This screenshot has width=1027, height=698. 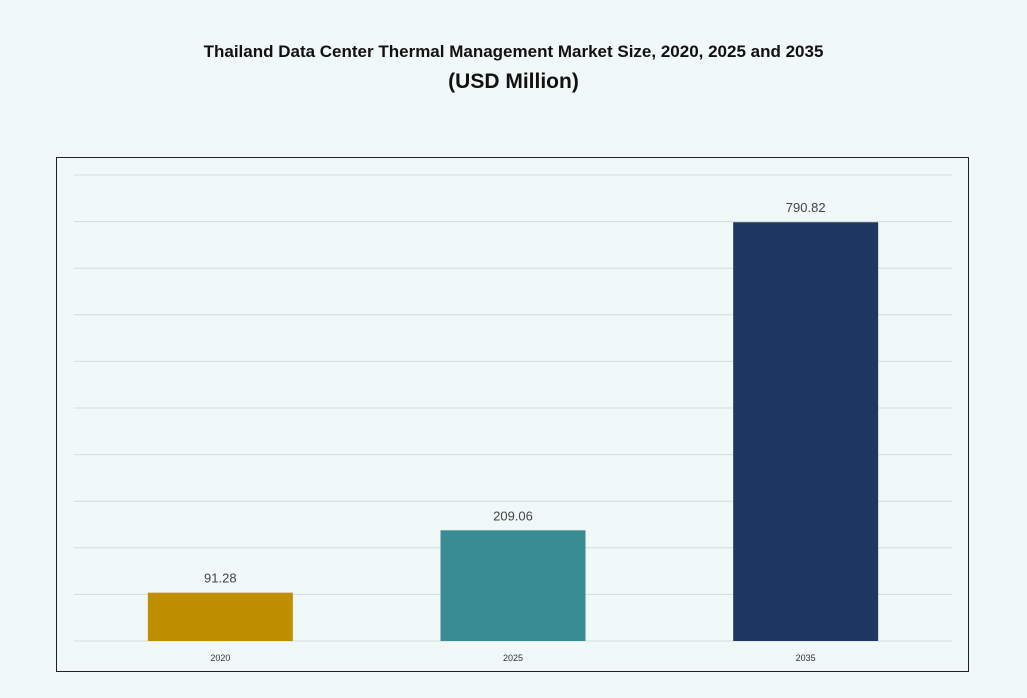 I want to click on x-tick-label-2020: 2020, so click(x=220, y=658).